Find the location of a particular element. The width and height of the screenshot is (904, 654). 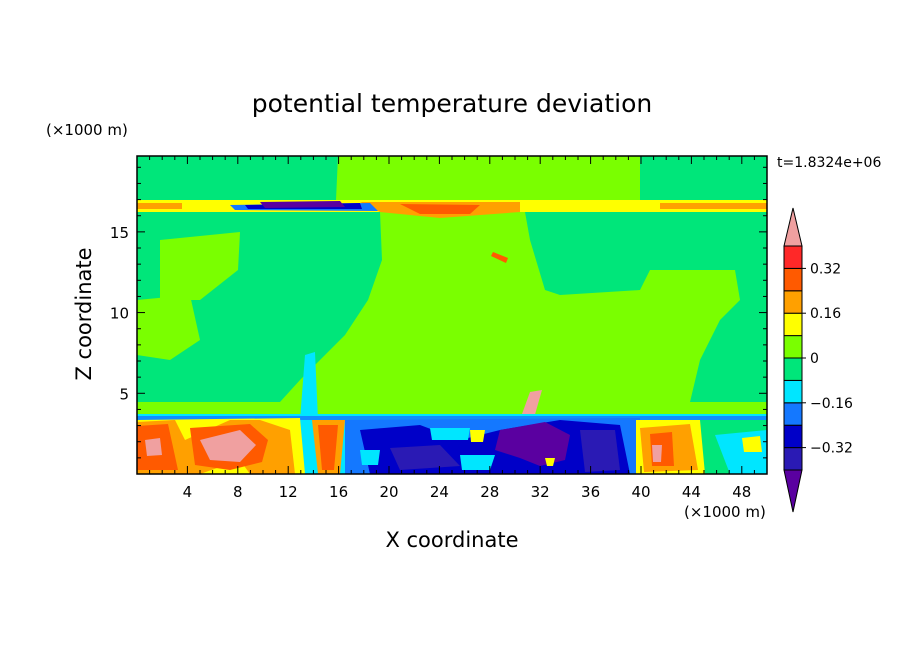

contour-bl-indigo-center is located at coordinates (505, 451).